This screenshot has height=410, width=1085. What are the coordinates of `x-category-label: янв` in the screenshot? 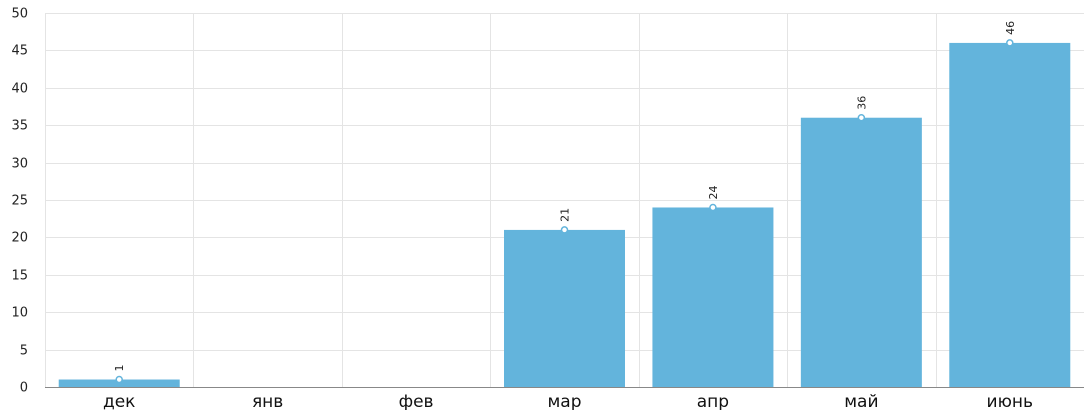 It's located at (267, 401).